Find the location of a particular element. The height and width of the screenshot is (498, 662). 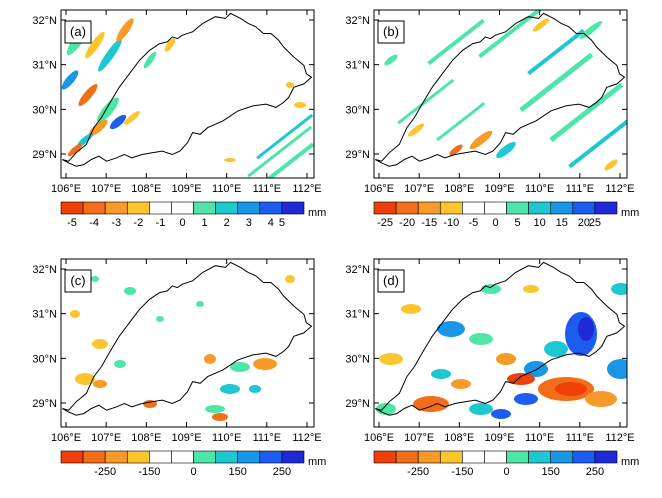

colorbar-tick-label: 150 is located at coordinates (551, 472).